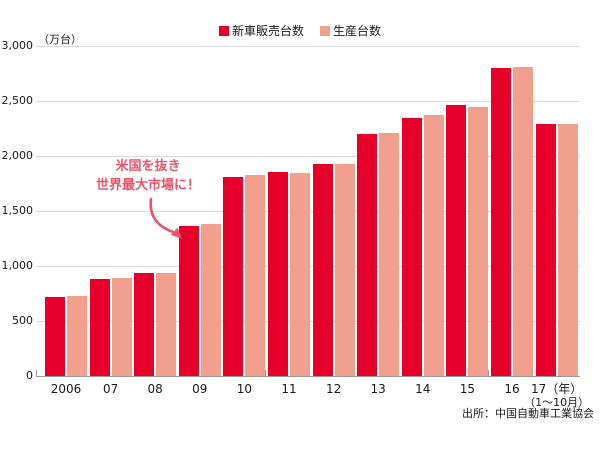 This screenshot has height=450, width=600. Describe the element at coordinates (200, 389) in the screenshot. I see `x-axis-label: 09` at that location.